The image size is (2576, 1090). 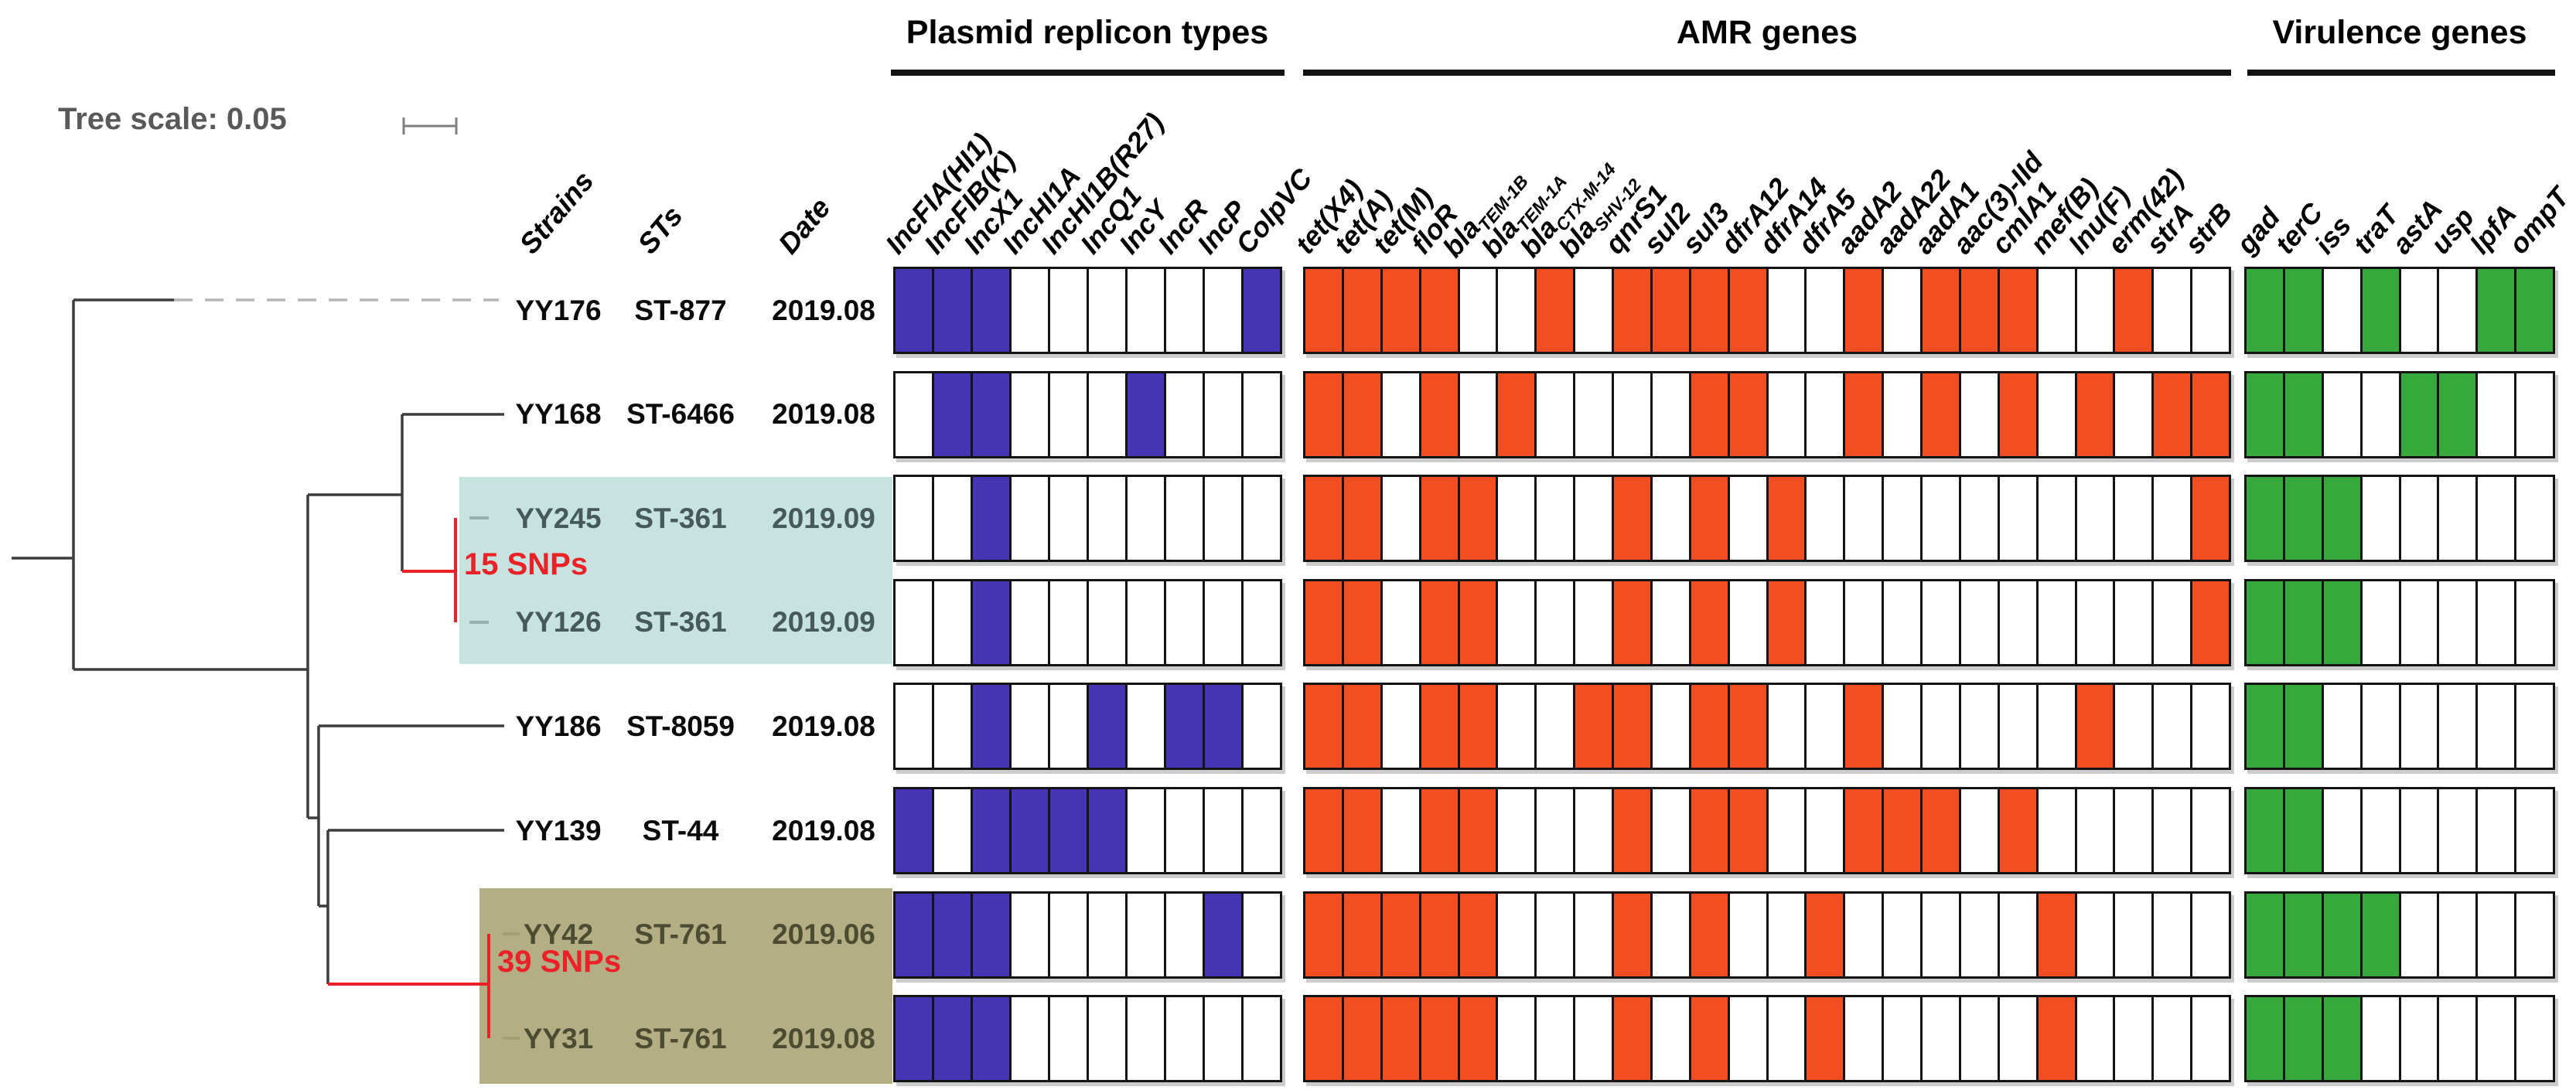 What do you see at coordinates (1087, 727) in the screenshot?
I see `matrix-band-YY186-plasmid` at bounding box center [1087, 727].